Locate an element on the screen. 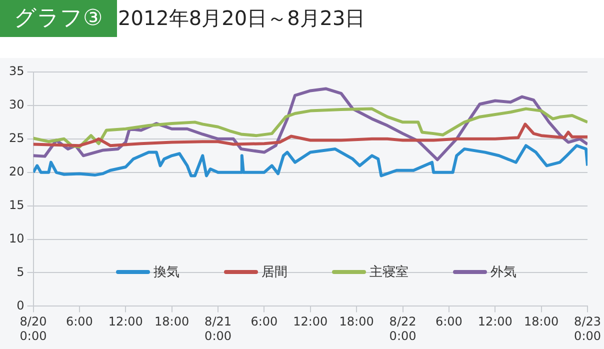 The height and width of the screenshot is (349, 604). x-tick-label: 8/22 0:00 is located at coordinates (402, 328).